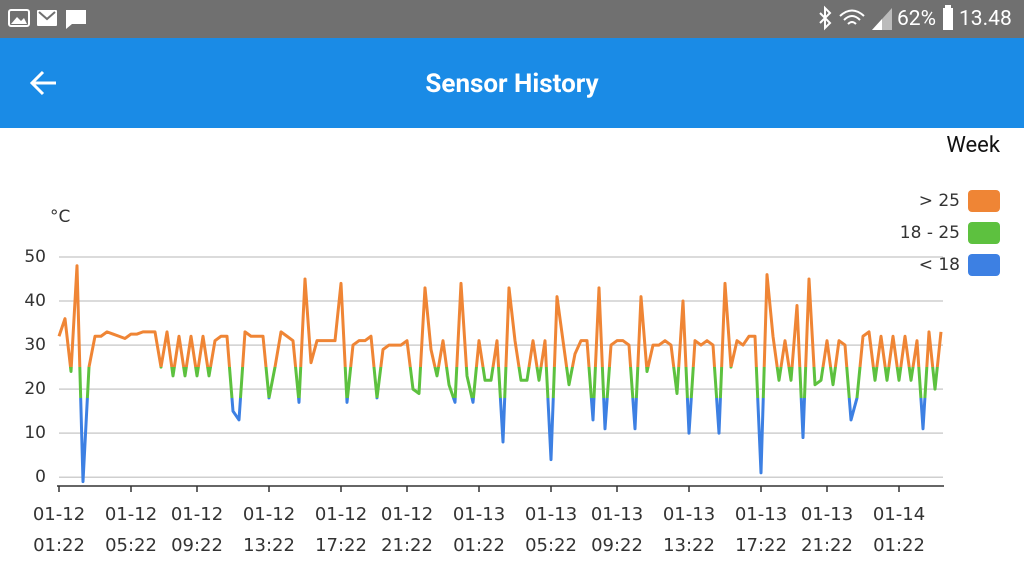  Describe the element at coordinates (939, 265) in the screenshot. I see `legend-label: < 18` at that location.